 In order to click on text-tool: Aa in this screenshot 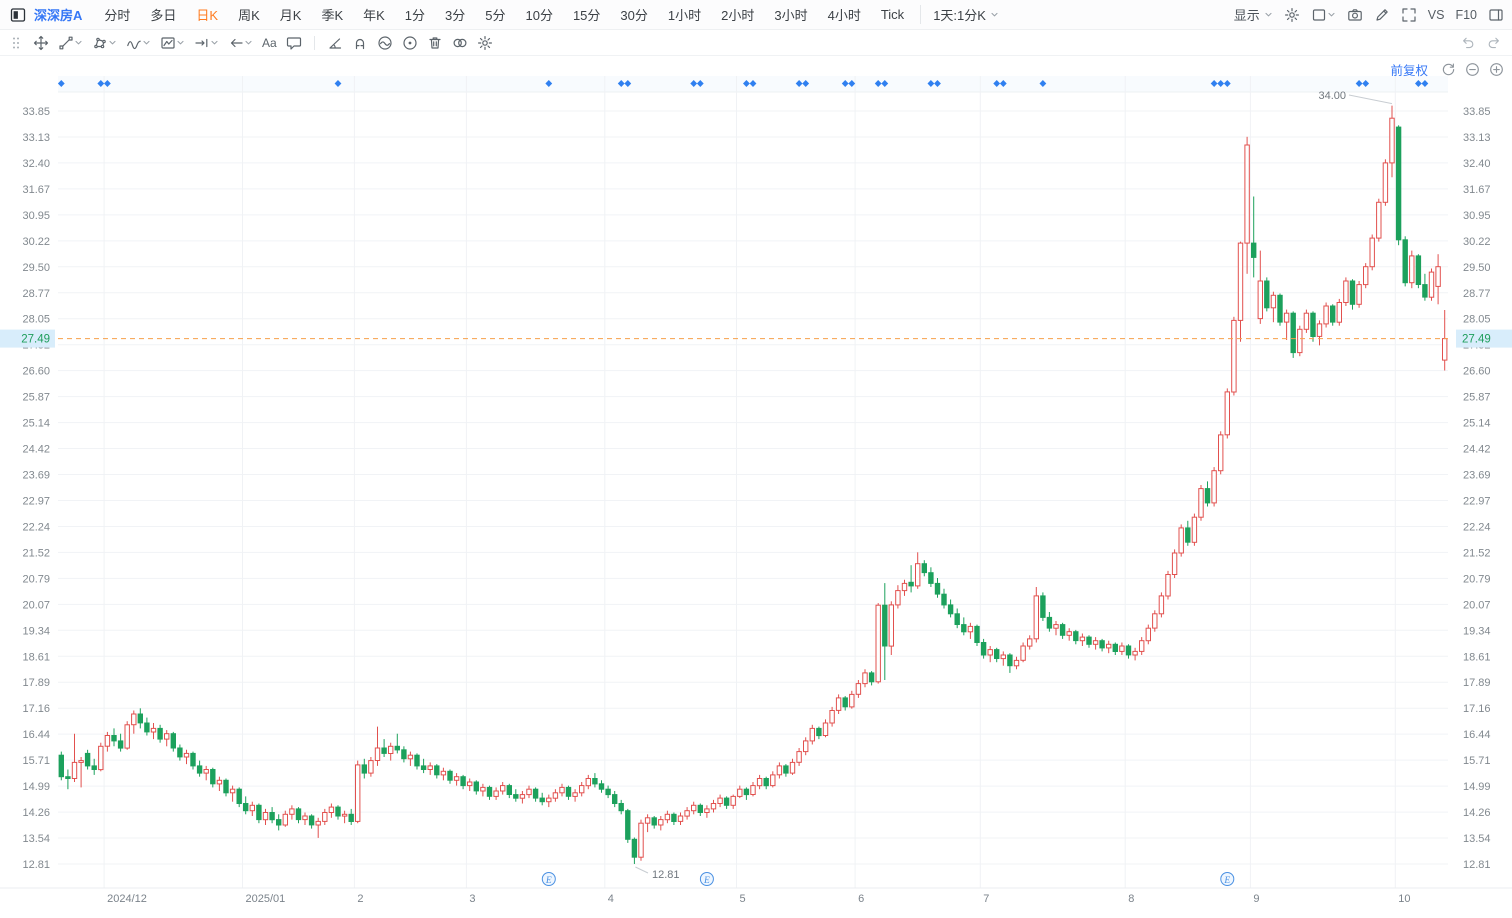, I will do `click(269, 42)`.